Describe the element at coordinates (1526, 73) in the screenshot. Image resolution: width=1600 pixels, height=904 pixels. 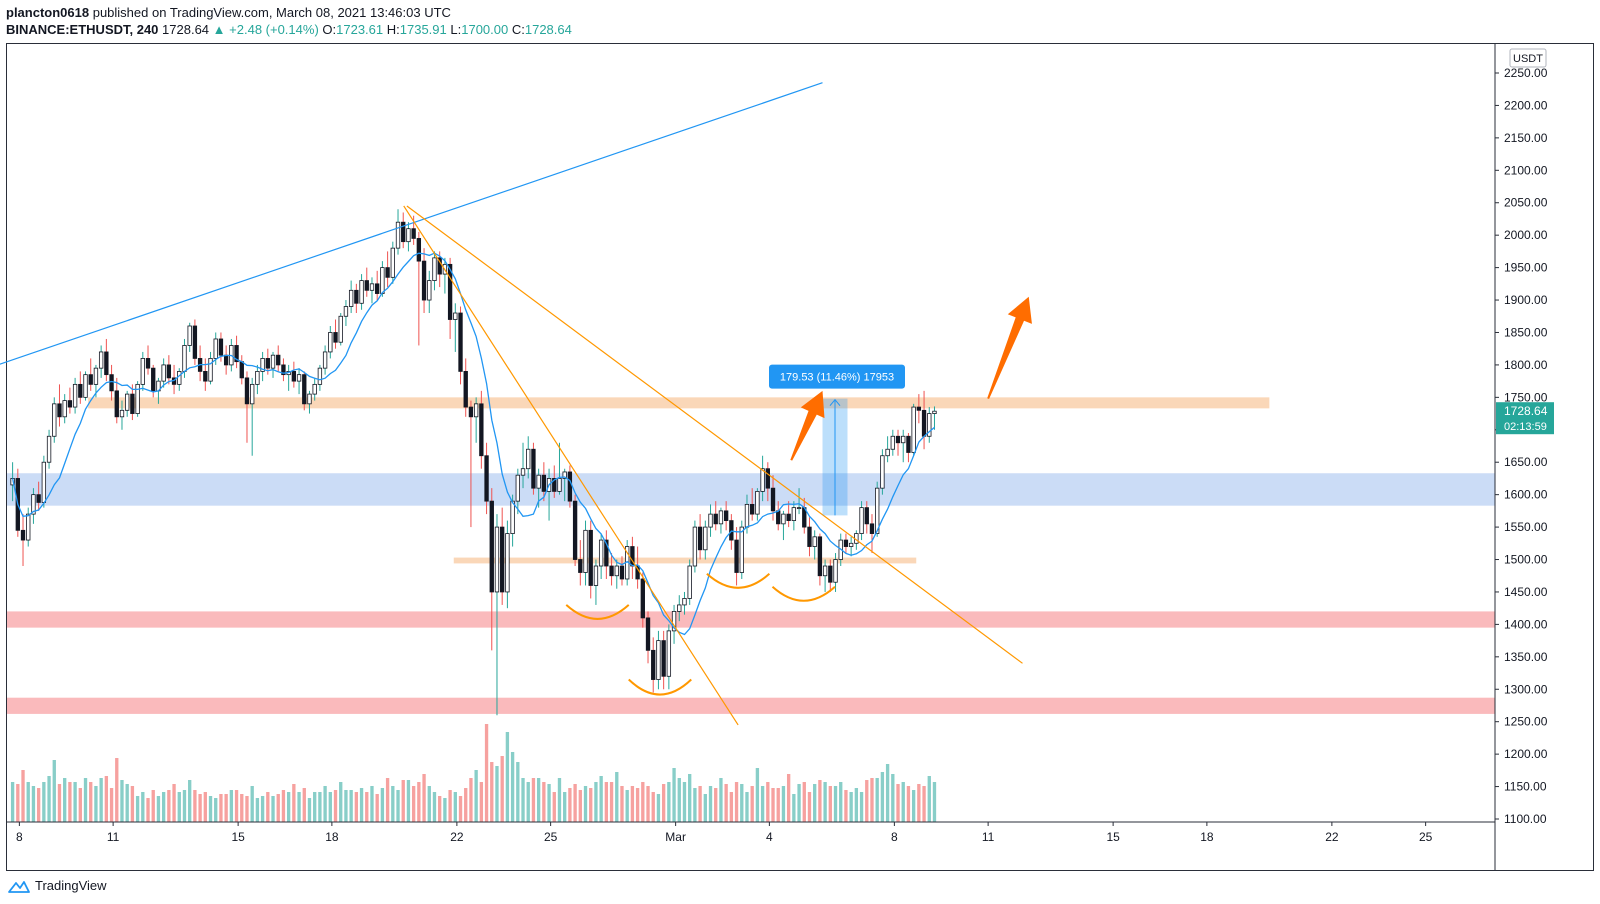
I see `price-tick-label: 2250.00` at that location.